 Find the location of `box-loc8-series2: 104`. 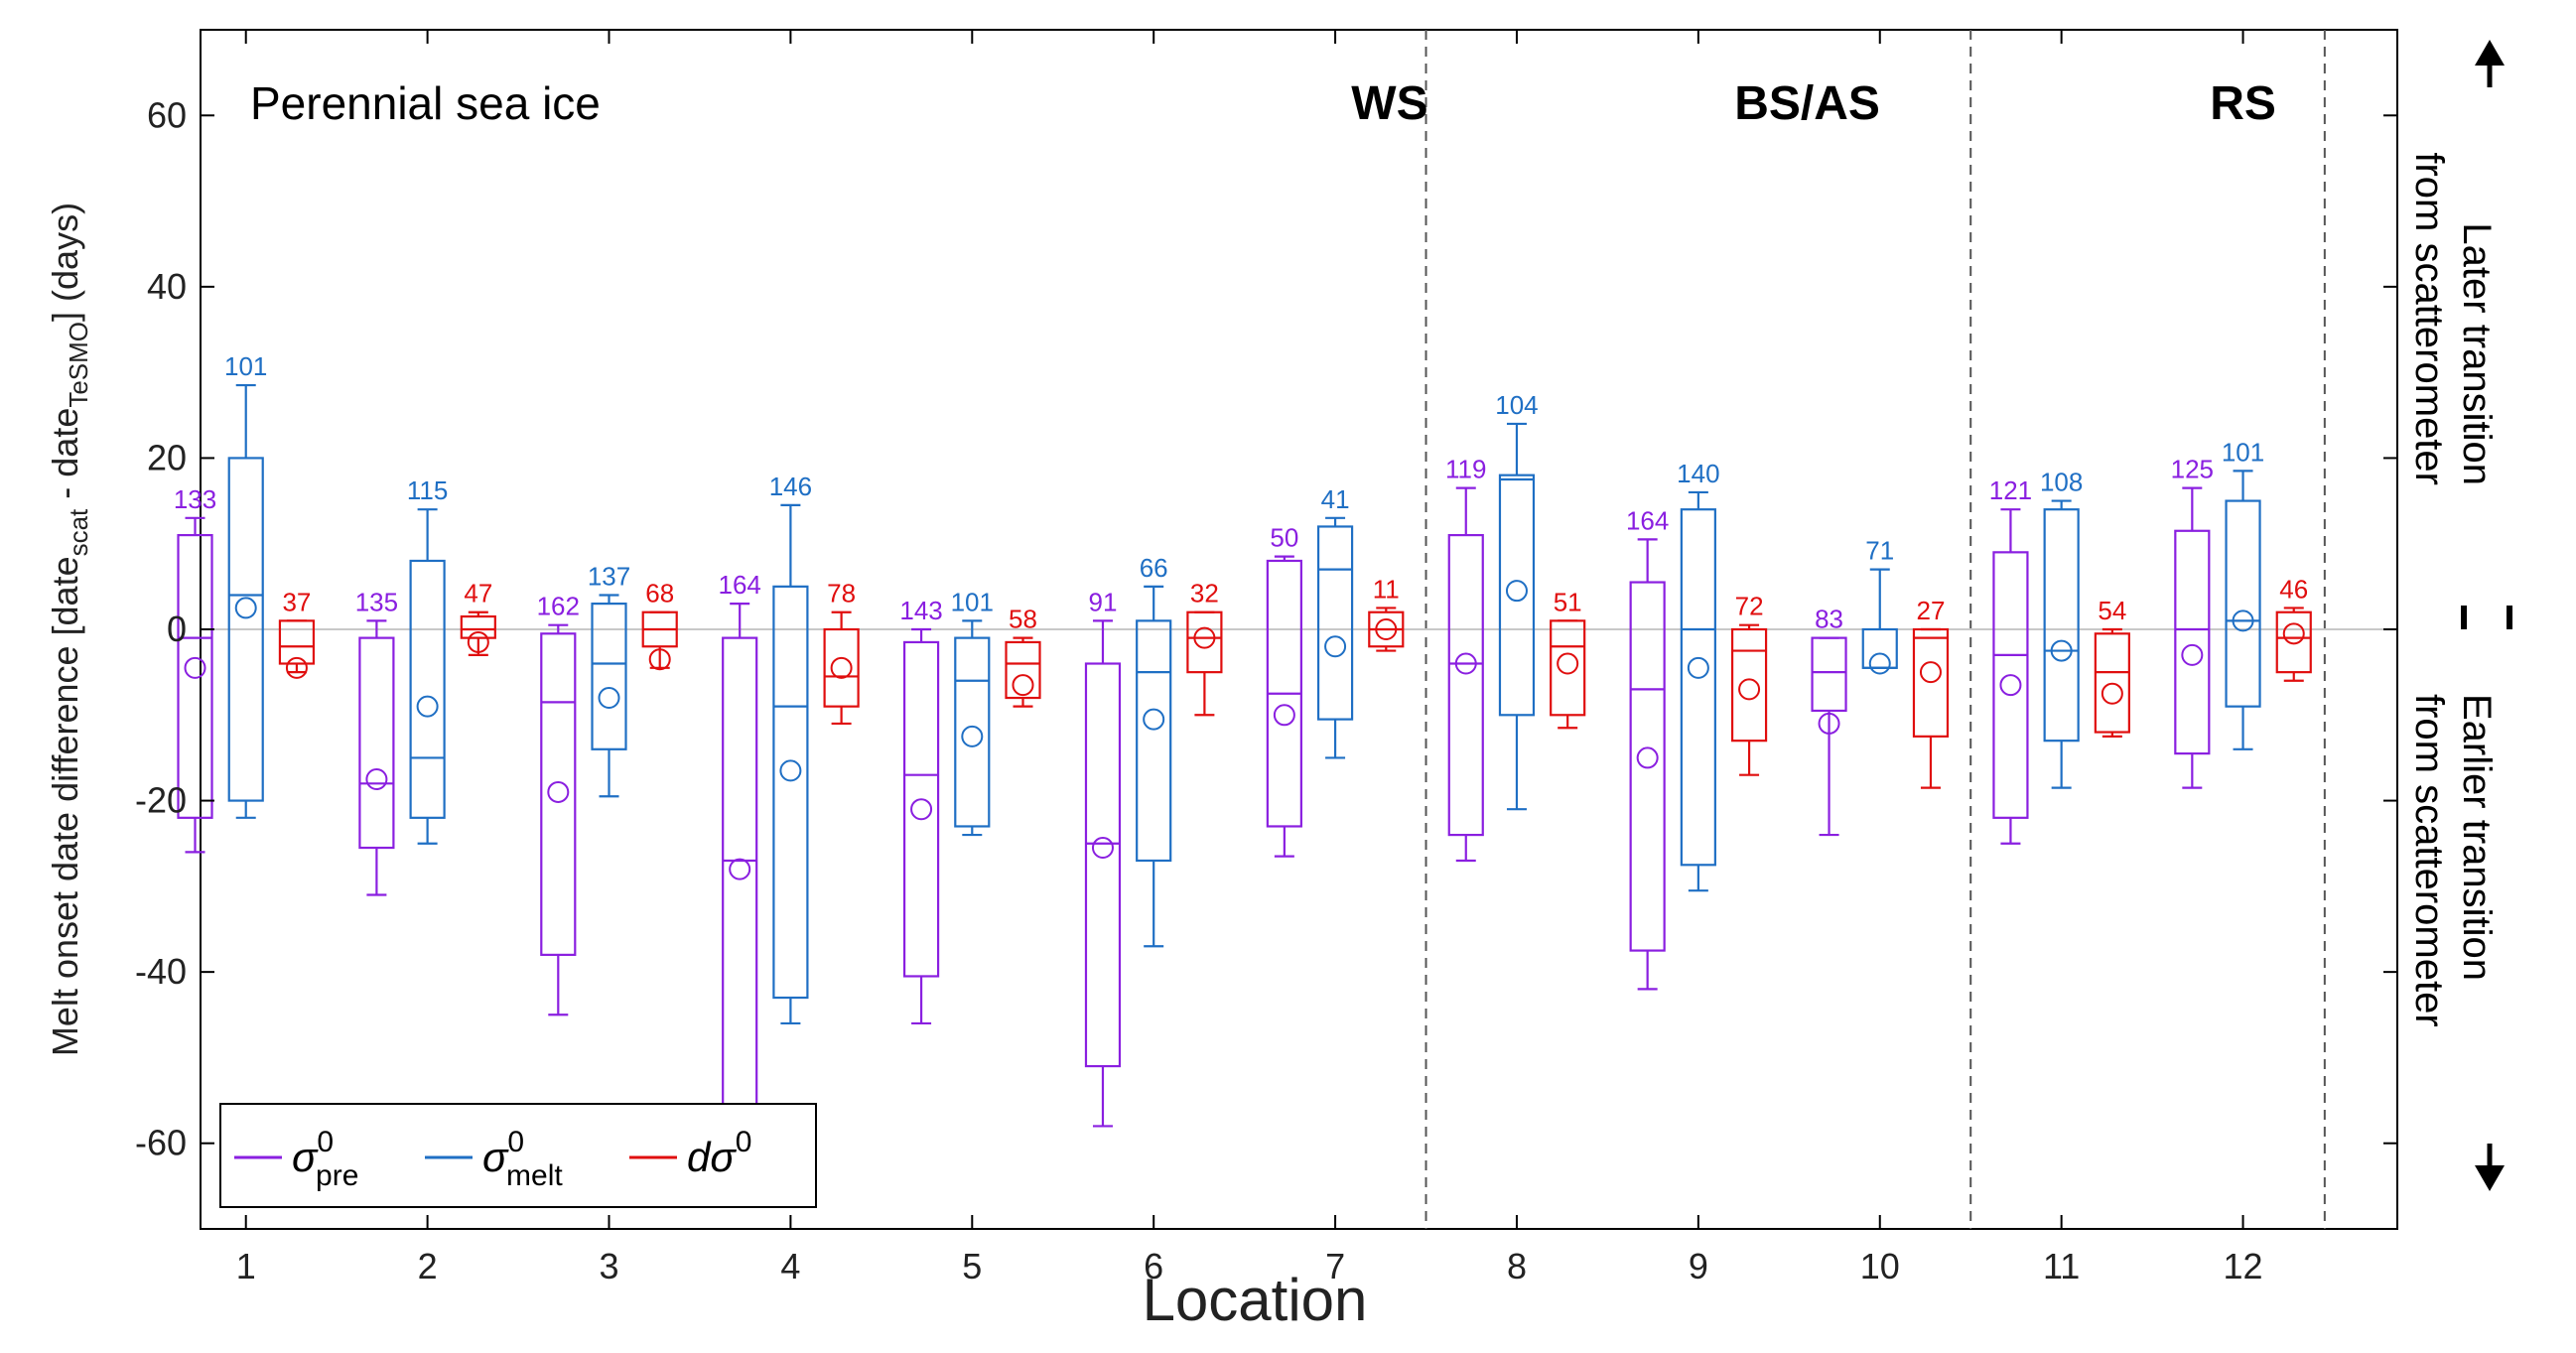

box-loc8-series2: 104 is located at coordinates (1517, 600).